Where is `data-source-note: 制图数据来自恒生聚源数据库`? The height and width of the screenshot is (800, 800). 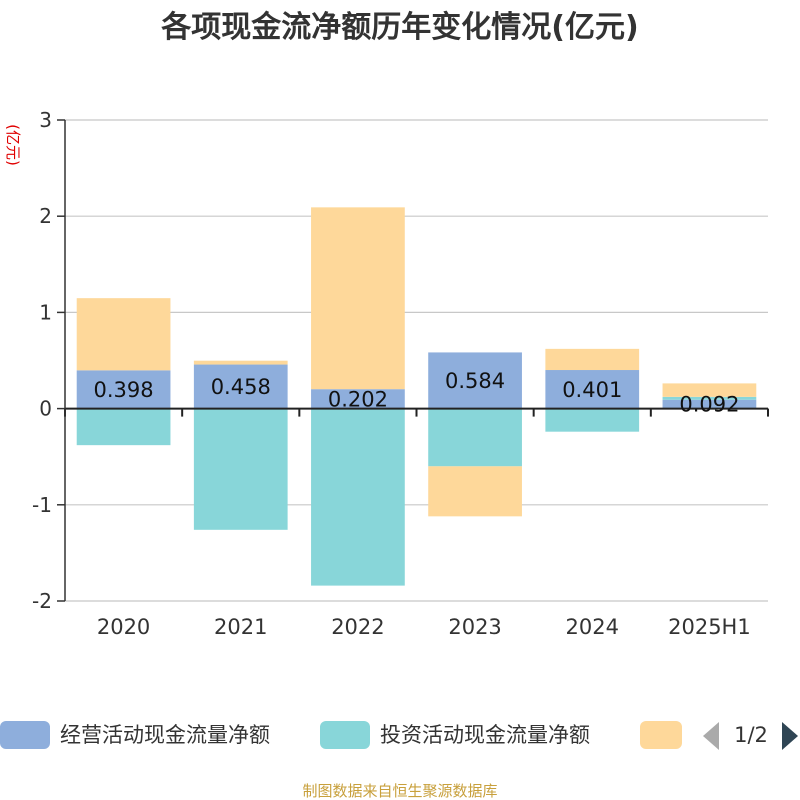
data-source-note: 制图数据来自恒生聚源数据库 is located at coordinates (399, 791).